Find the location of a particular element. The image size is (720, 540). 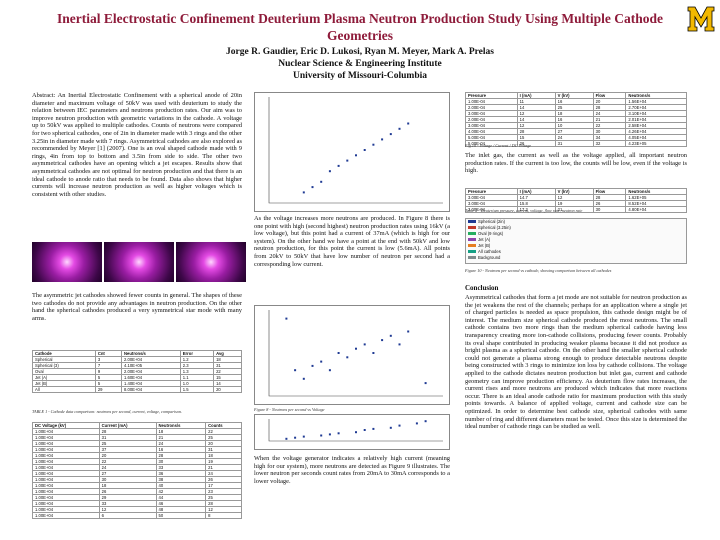

fig8-plot is located at coordinates (352, 355).